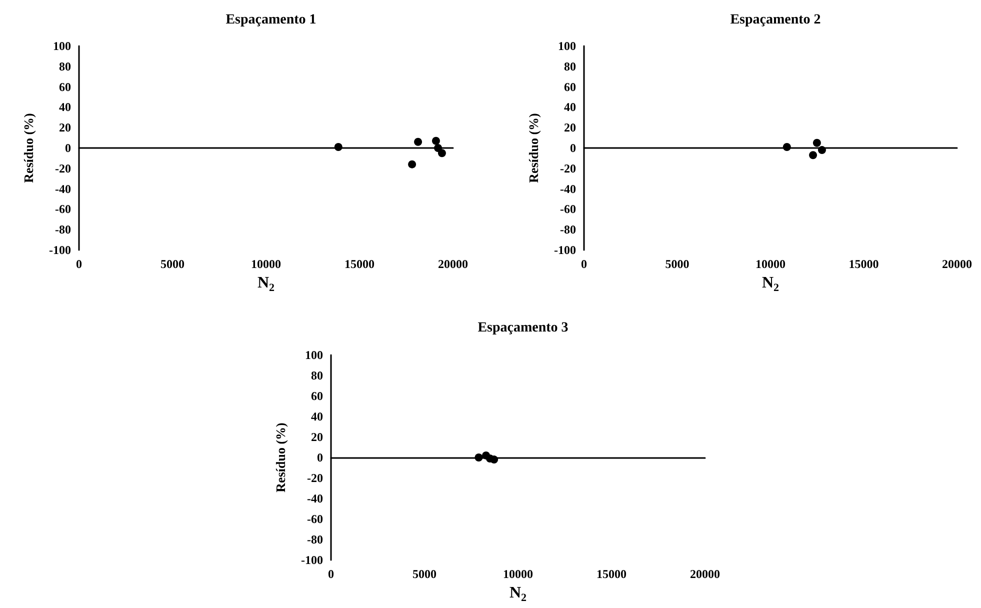 The height and width of the screenshot is (608, 981). What do you see at coordinates (523, 328) in the screenshot?
I see `chart-title: Espaçamento 3` at bounding box center [523, 328].